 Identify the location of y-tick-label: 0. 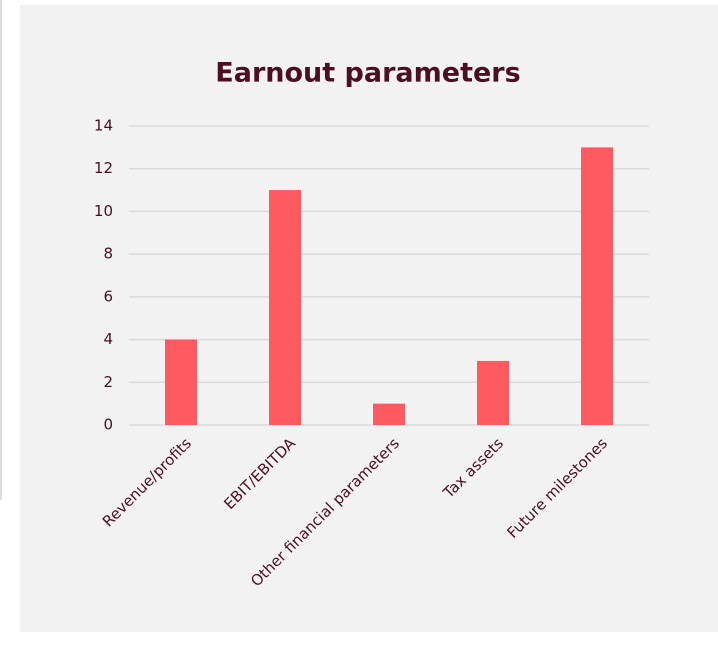
(108, 425).